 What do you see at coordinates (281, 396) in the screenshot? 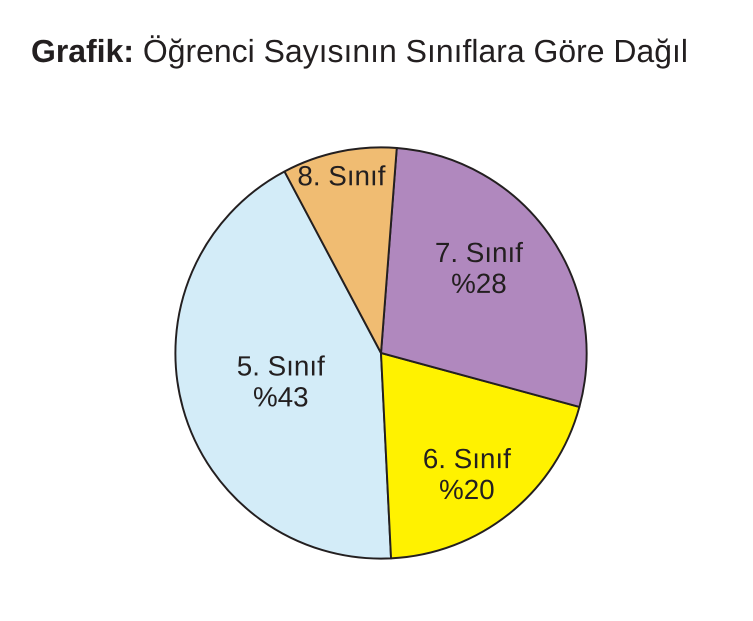
I see `data-label: %43` at bounding box center [281, 396].